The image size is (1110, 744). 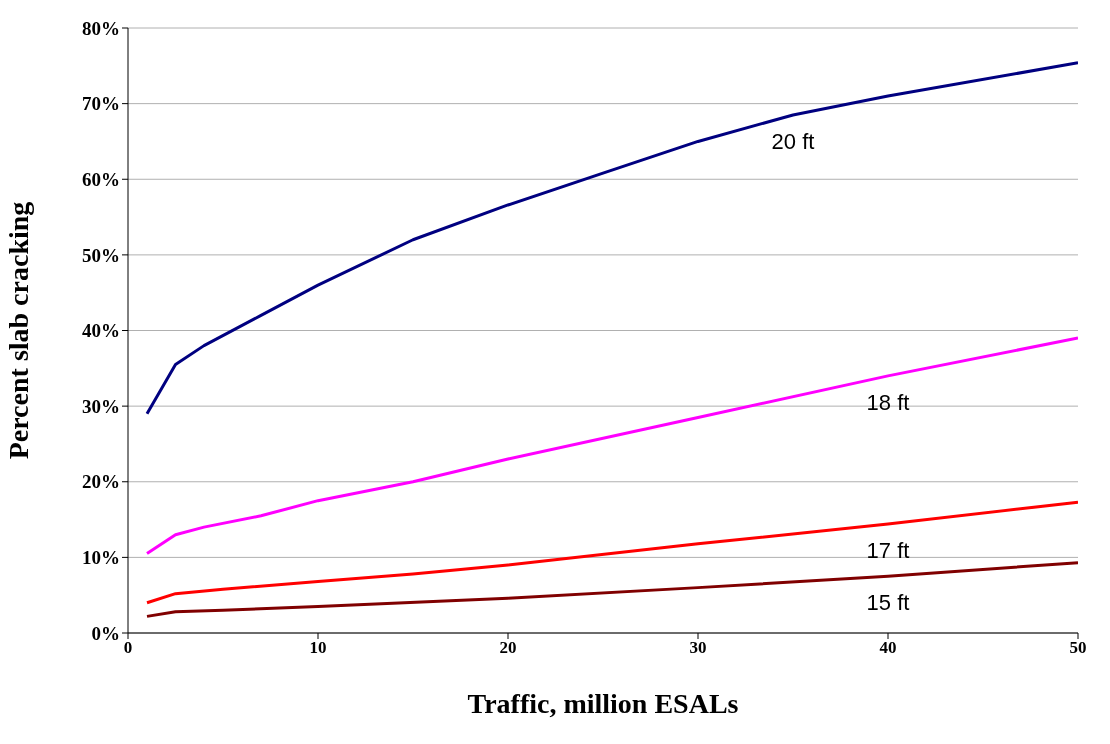 What do you see at coordinates (888, 551) in the screenshot?
I see `series-label: 17 ft` at bounding box center [888, 551].